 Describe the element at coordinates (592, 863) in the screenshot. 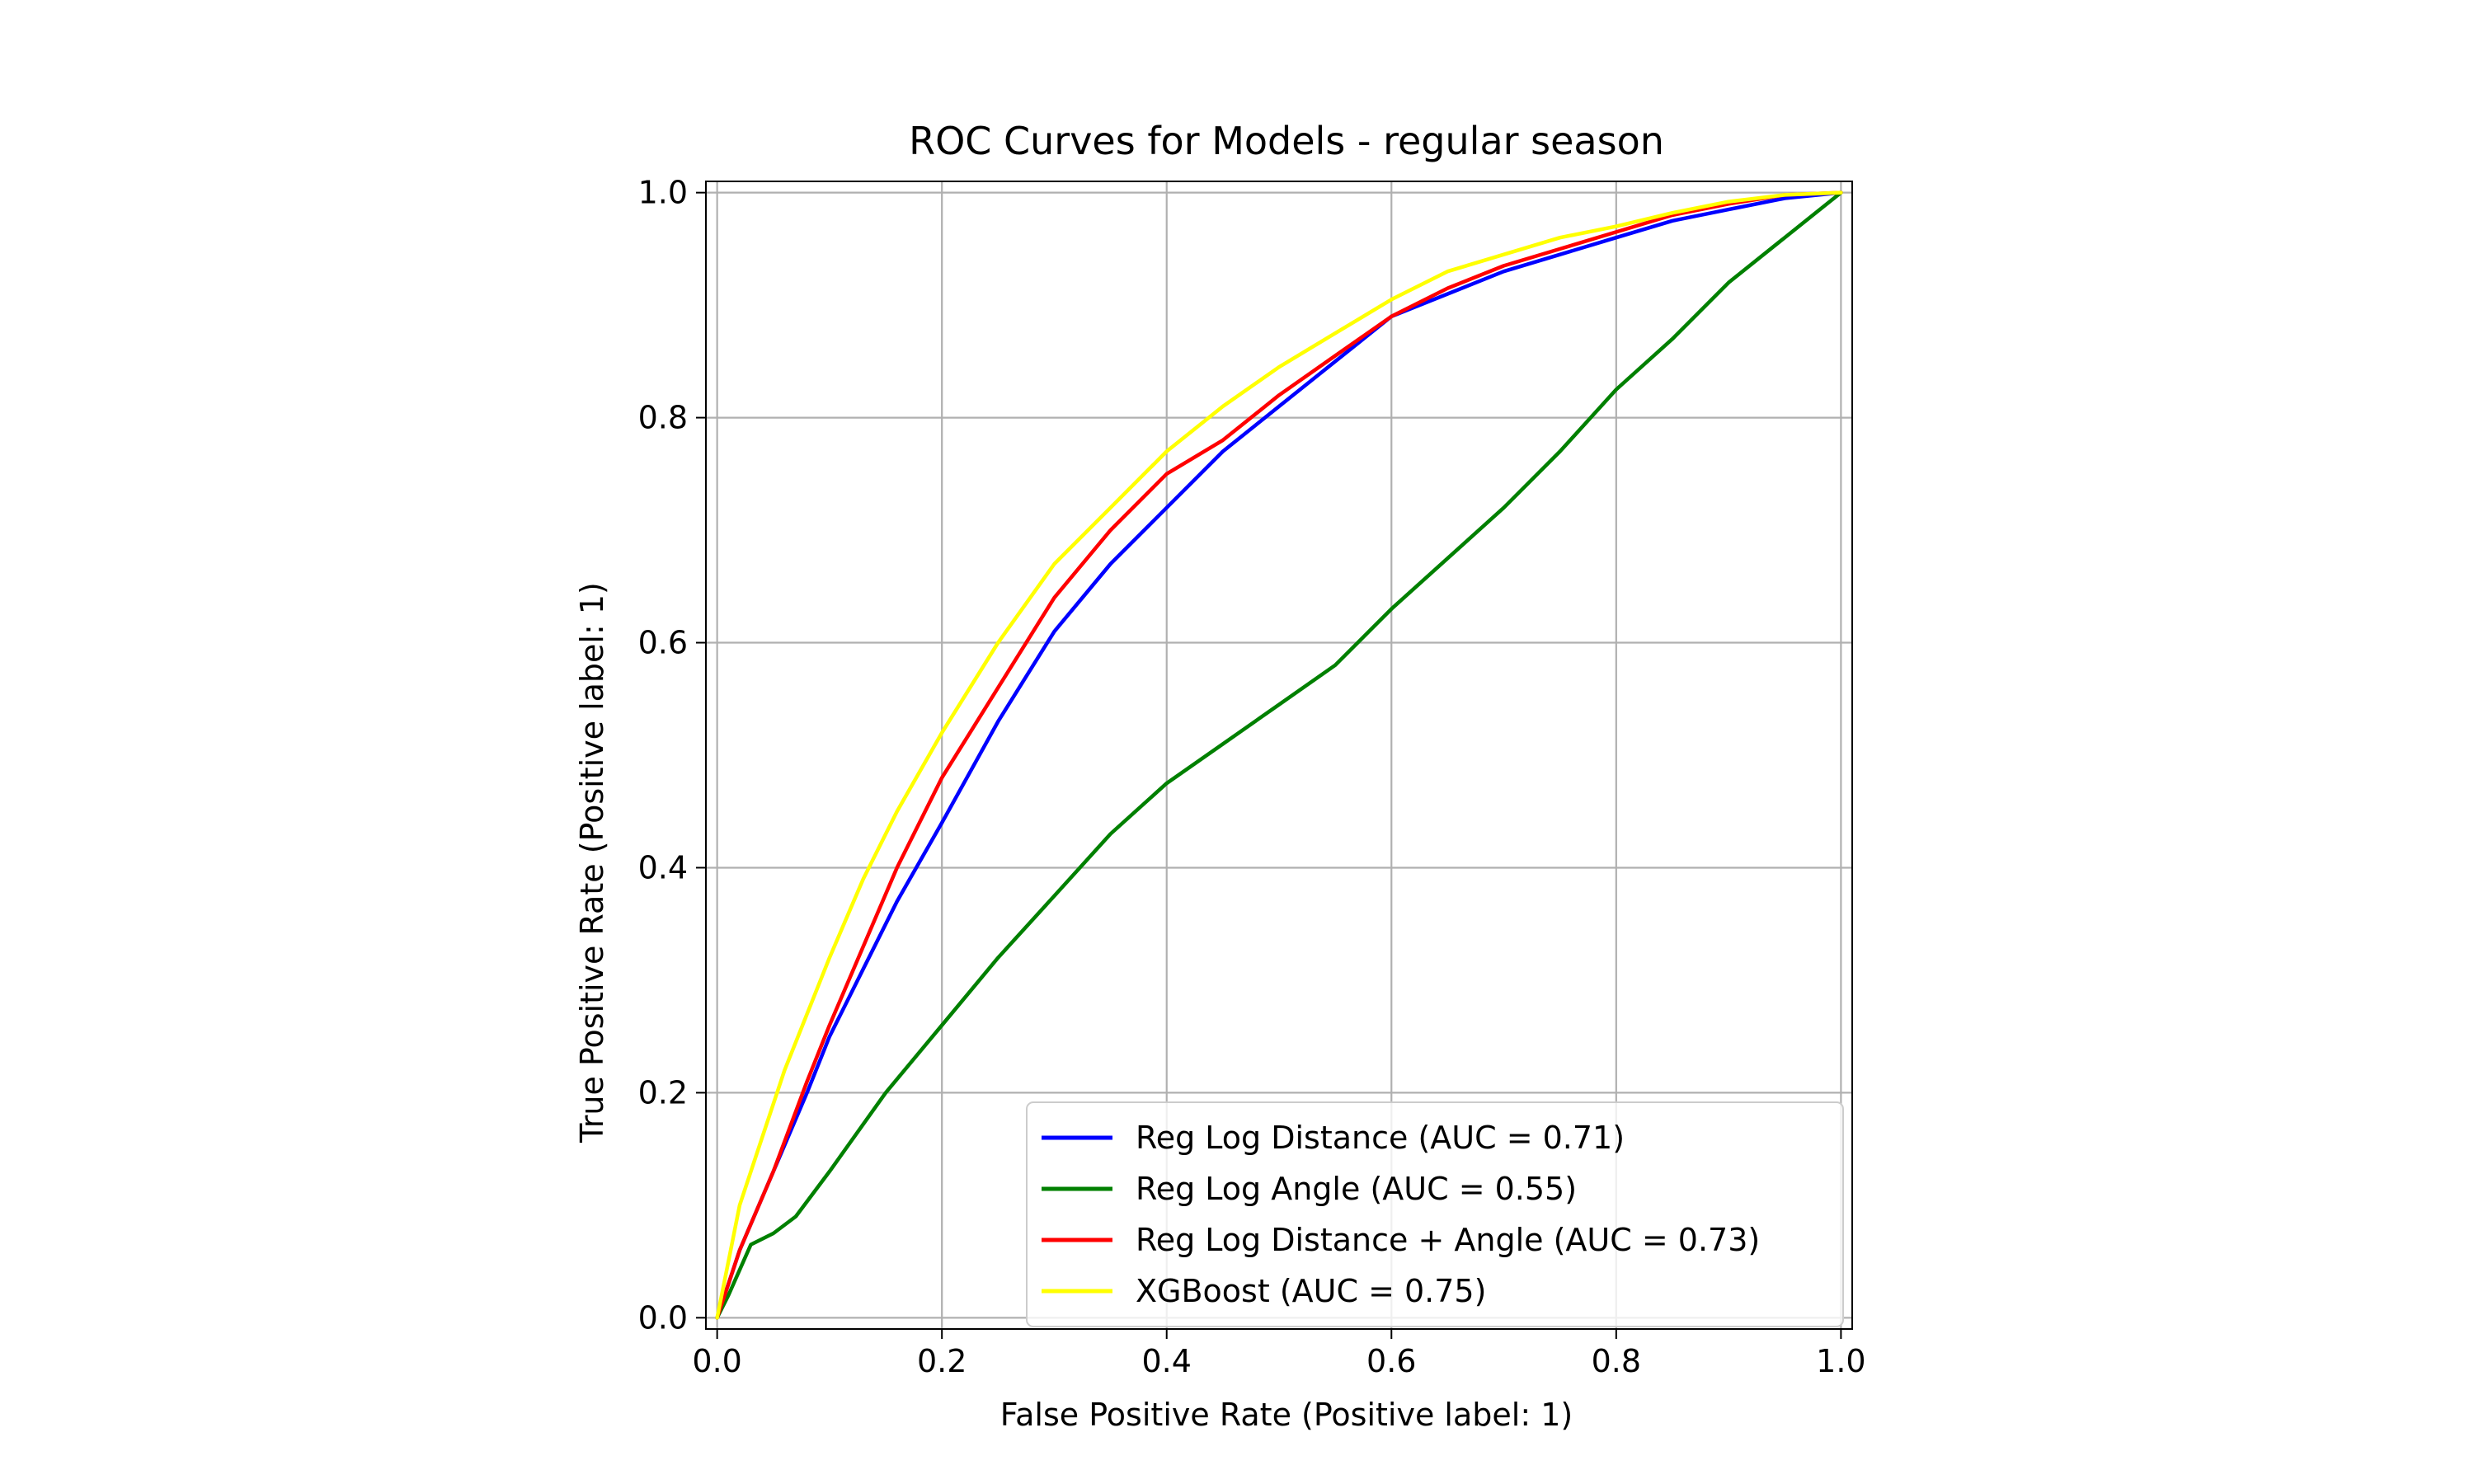

I see `y-axis-label: True Positive Rate (Positive label: 1)` at that location.